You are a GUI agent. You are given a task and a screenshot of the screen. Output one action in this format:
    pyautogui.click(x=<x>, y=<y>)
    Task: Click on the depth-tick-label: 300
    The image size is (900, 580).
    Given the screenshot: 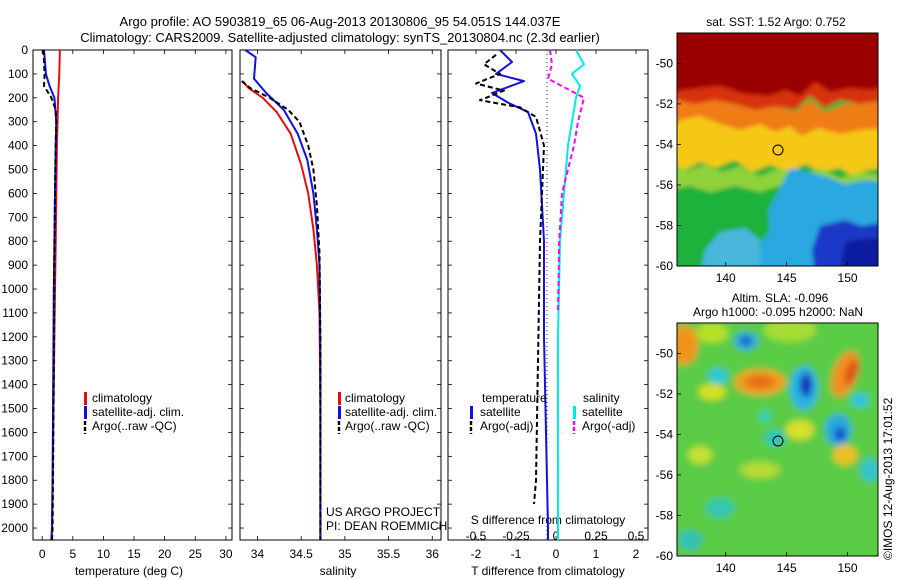 What is the action you would take?
    pyautogui.click(x=18, y=122)
    